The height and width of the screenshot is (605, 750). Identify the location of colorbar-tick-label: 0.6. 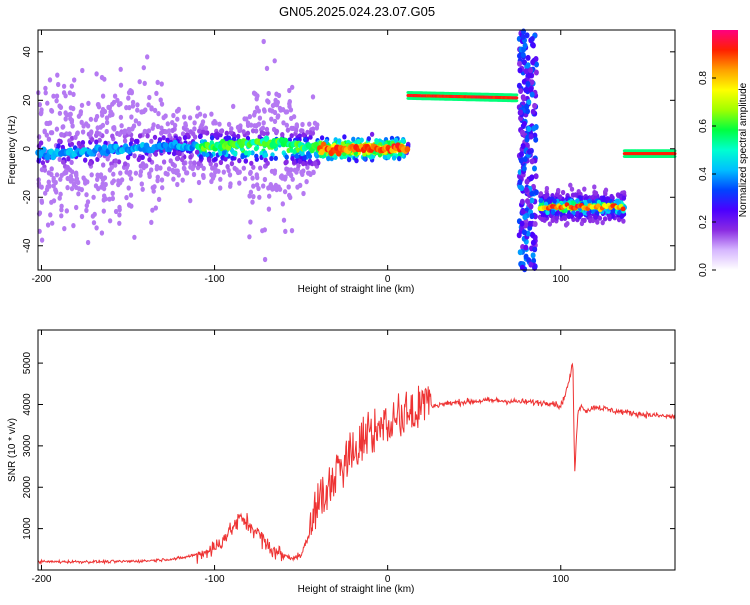
(703, 126).